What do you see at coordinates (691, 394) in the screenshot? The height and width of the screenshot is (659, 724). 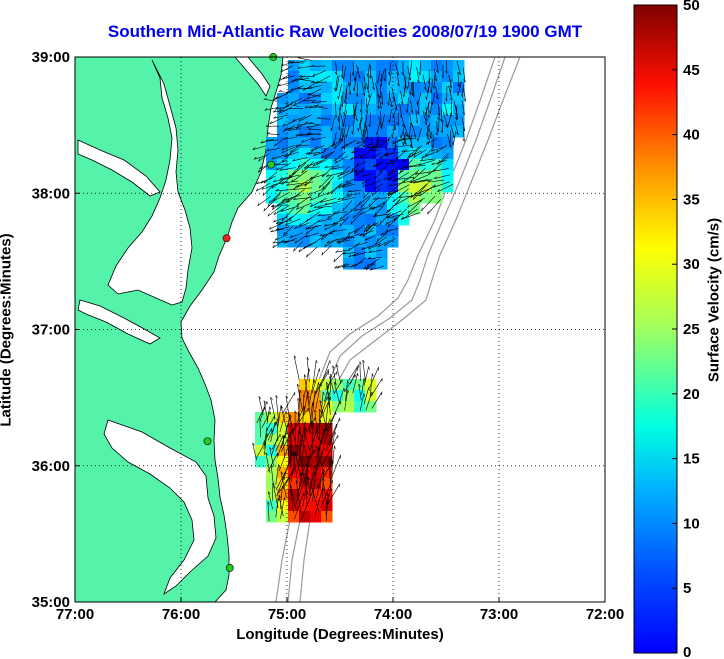 I see `colorbar-tick-label: 20` at bounding box center [691, 394].